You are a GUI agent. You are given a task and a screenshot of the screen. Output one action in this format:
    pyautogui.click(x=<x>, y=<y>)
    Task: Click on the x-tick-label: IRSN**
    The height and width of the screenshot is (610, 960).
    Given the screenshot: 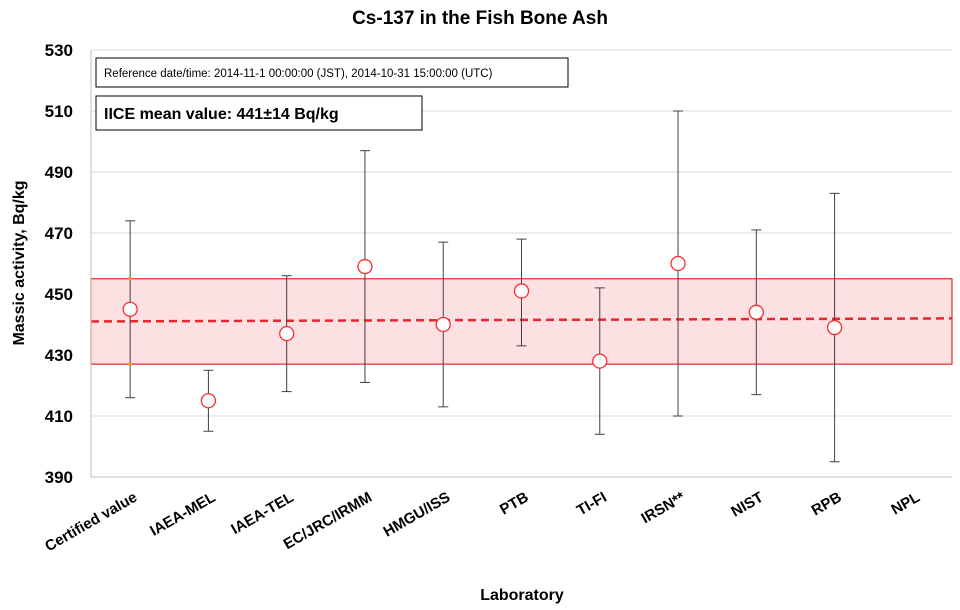 What is the action you would take?
    pyautogui.click(x=663, y=508)
    